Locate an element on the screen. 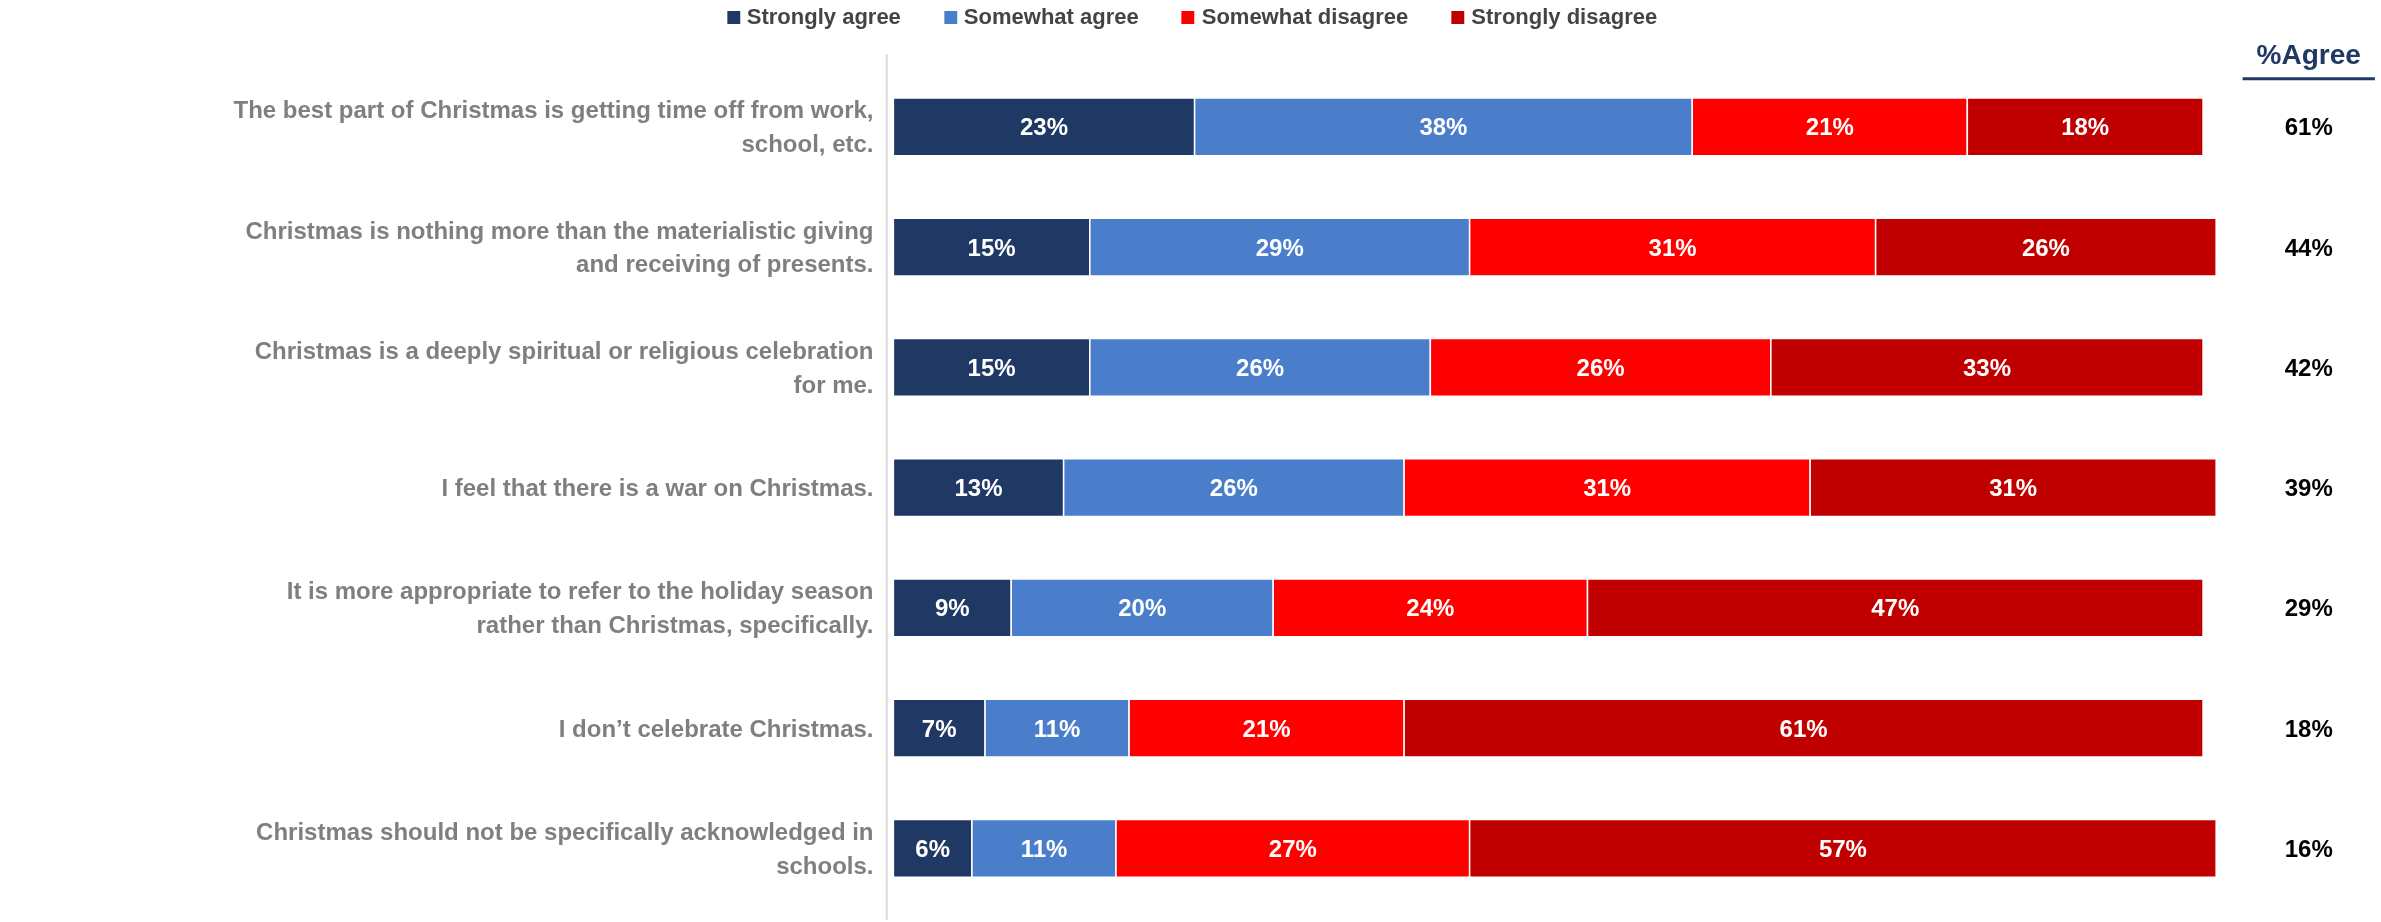 This screenshot has width=2381, height=922. legend-label: Strongly disagree is located at coordinates (1564, 17).